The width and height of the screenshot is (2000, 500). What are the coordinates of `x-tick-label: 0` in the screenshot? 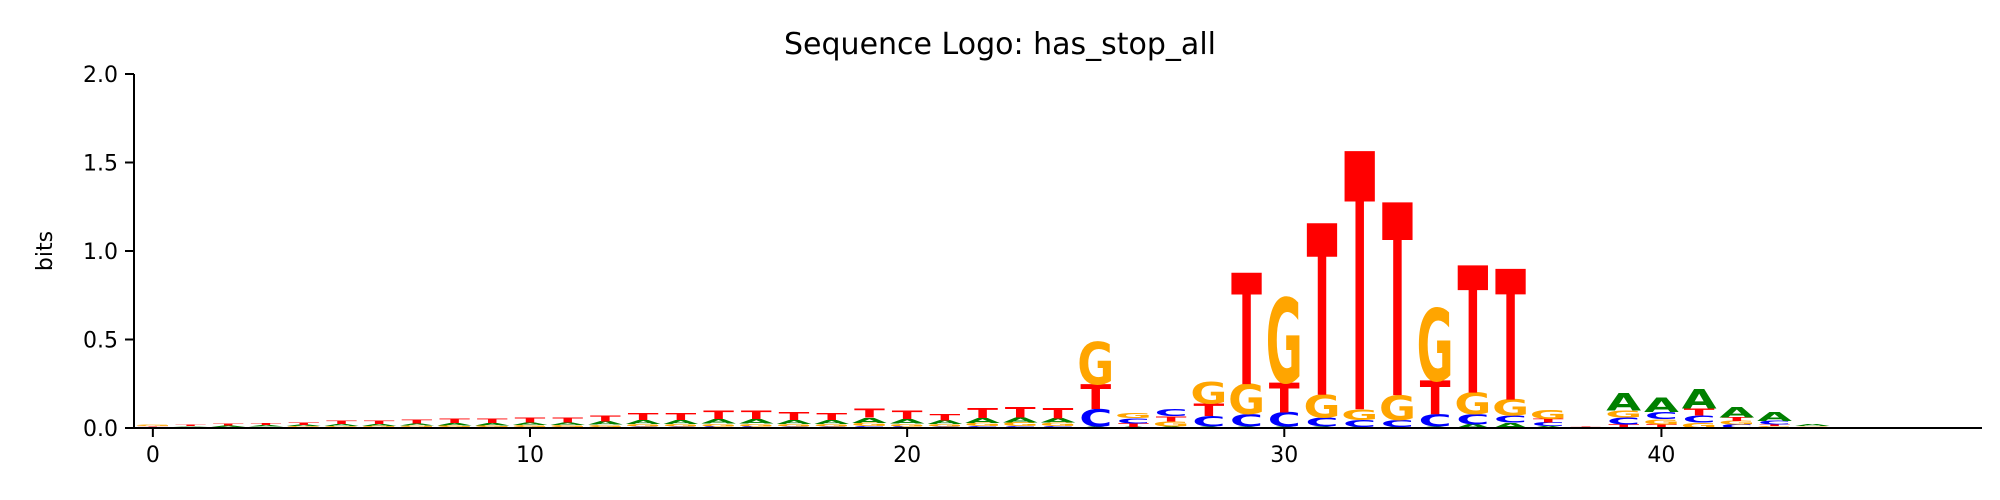 It's located at (153, 455).